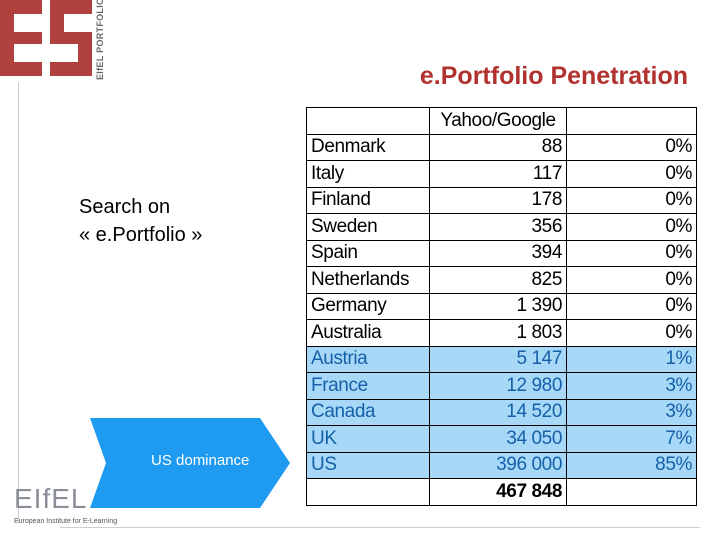 Image resolution: width=720 pixels, height=540 pixels. Describe the element at coordinates (51, 498) in the screenshot. I see `eifel-logo: EIfEL` at that location.